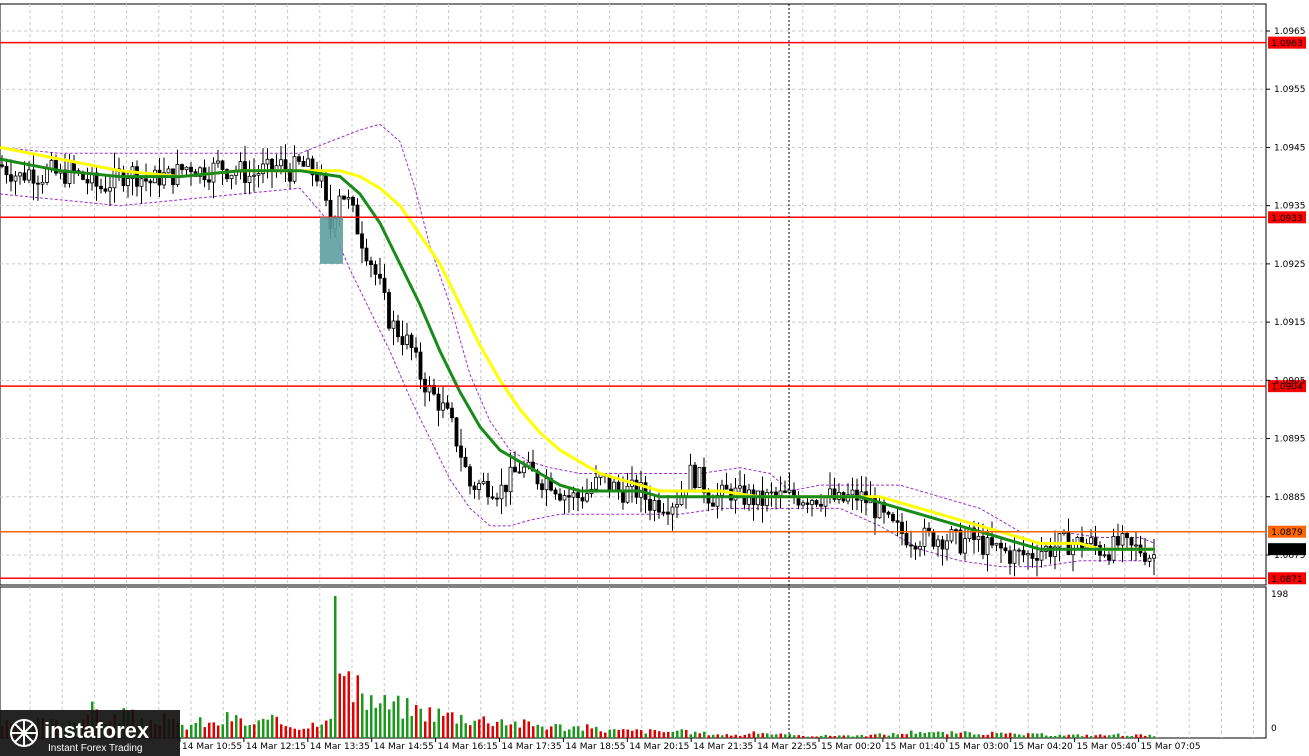 Image resolution: width=1309 pixels, height=756 pixels. I want to click on level-label-bg, so click(1287, 531).